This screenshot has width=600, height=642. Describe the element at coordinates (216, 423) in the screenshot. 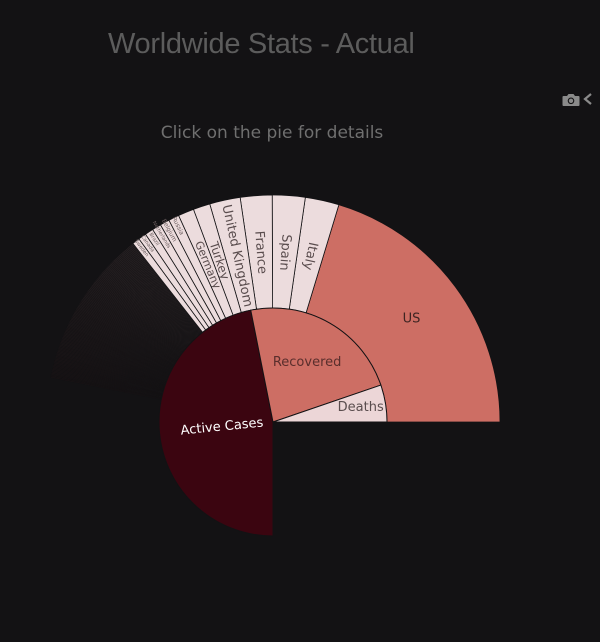

I see `slice-active-cases` at that location.